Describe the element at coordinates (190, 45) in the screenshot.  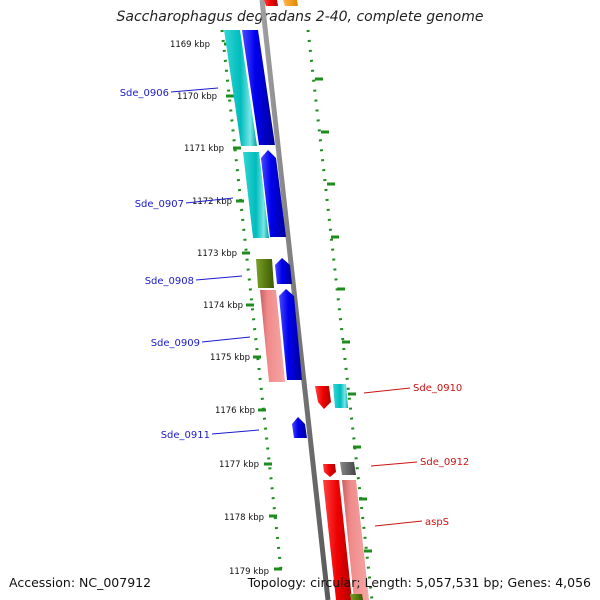
I see `tick-label: 1169 kbp` at that location.